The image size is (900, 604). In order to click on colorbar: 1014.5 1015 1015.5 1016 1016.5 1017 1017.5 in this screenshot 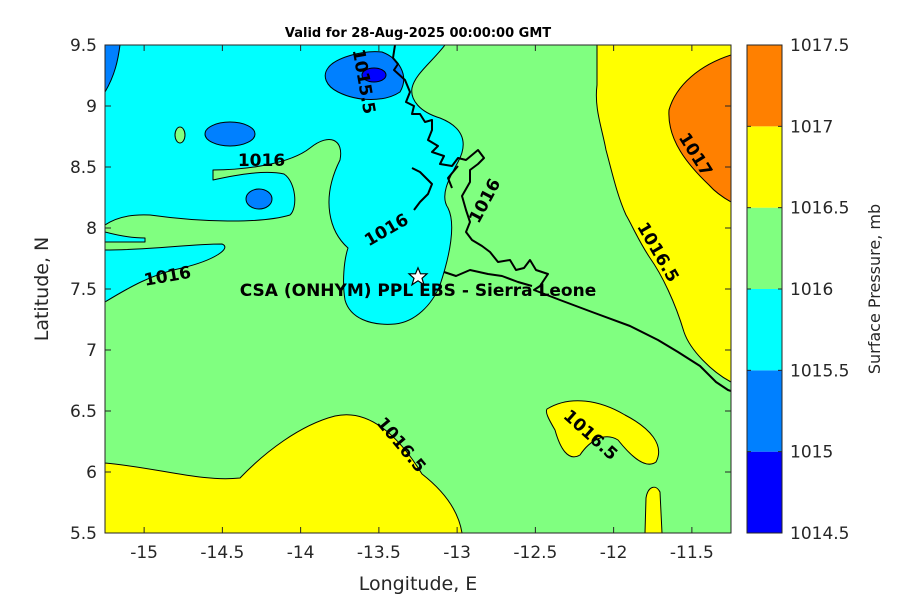, I will do `click(797, 290)`.